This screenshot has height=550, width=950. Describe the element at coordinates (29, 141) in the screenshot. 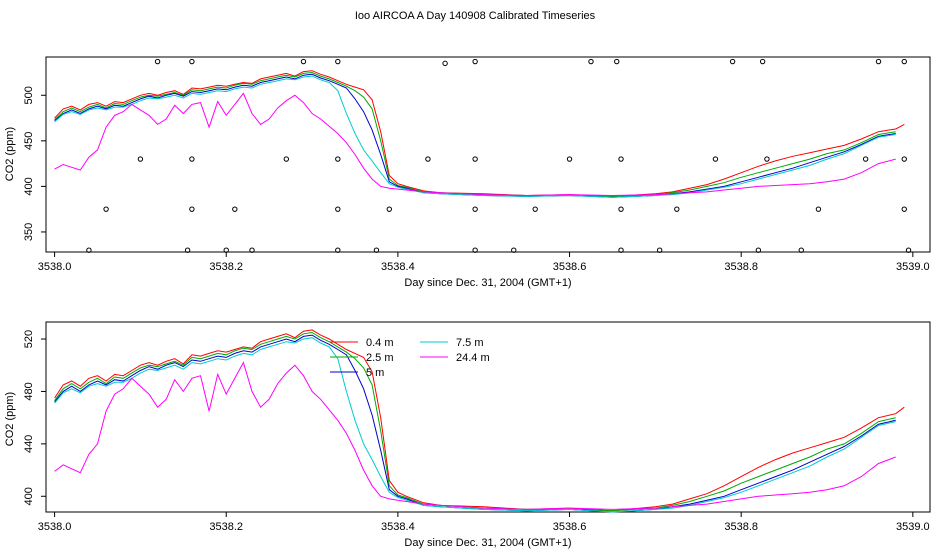

I see `y-tick-label: 450` at that location.